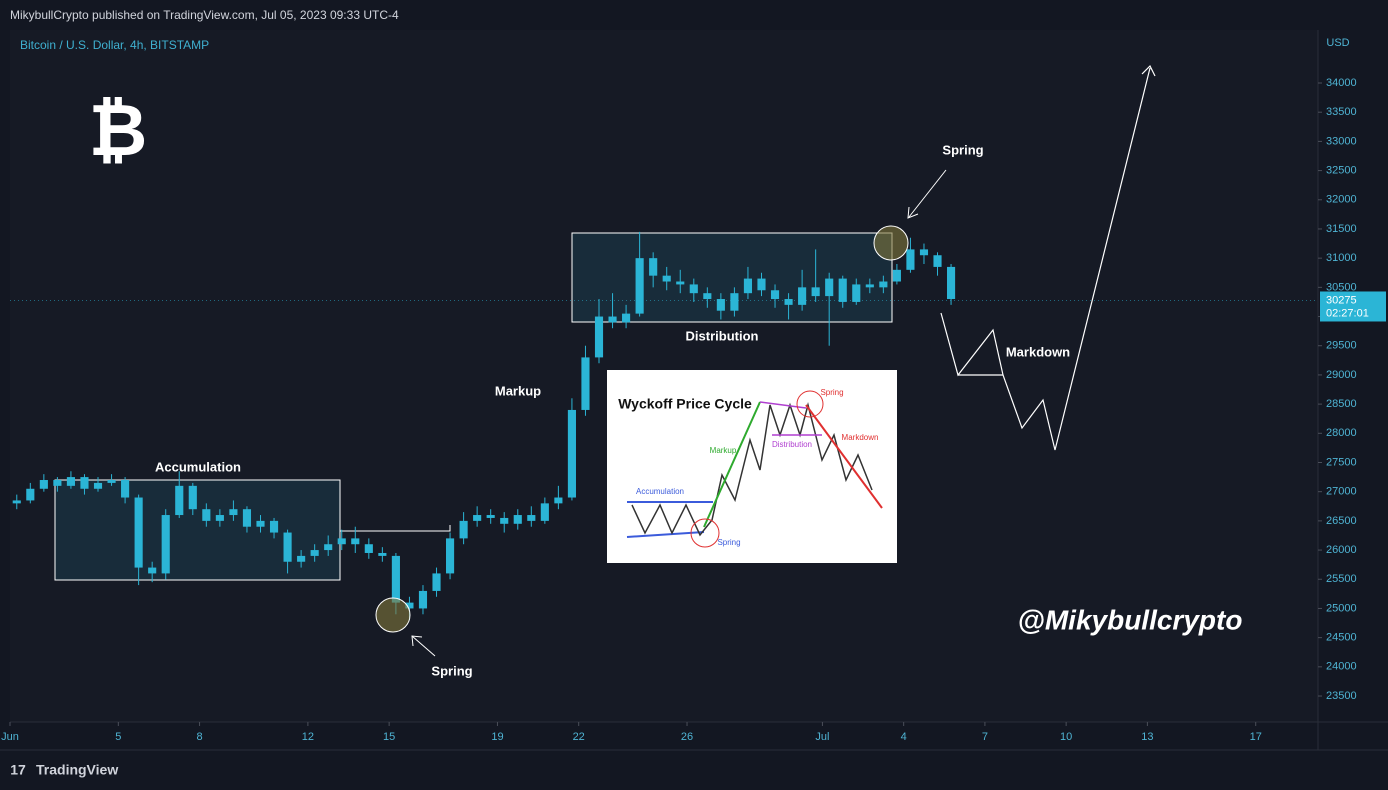  I want to click on inset-label: Markdown, so click(860, 437).